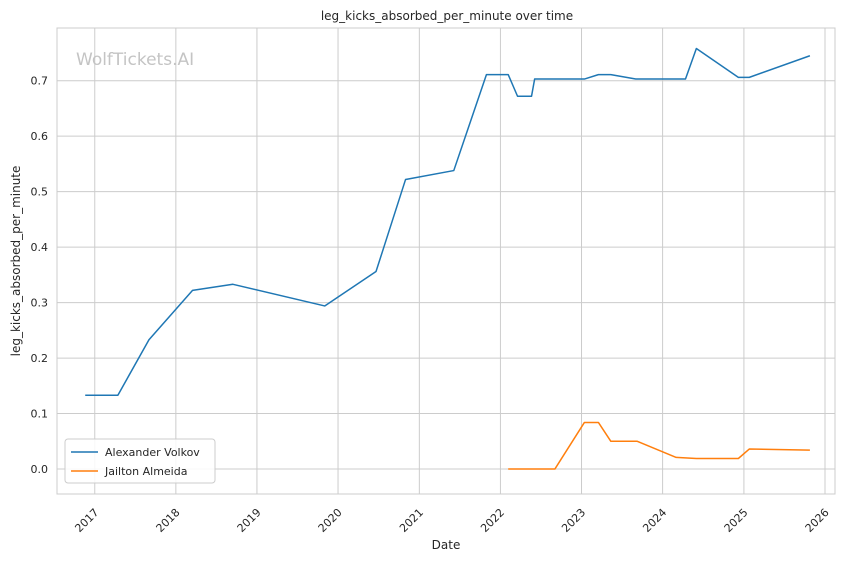 The image size is (844, 561). I want to click on x-axis-title: Date, so click(446, 545).